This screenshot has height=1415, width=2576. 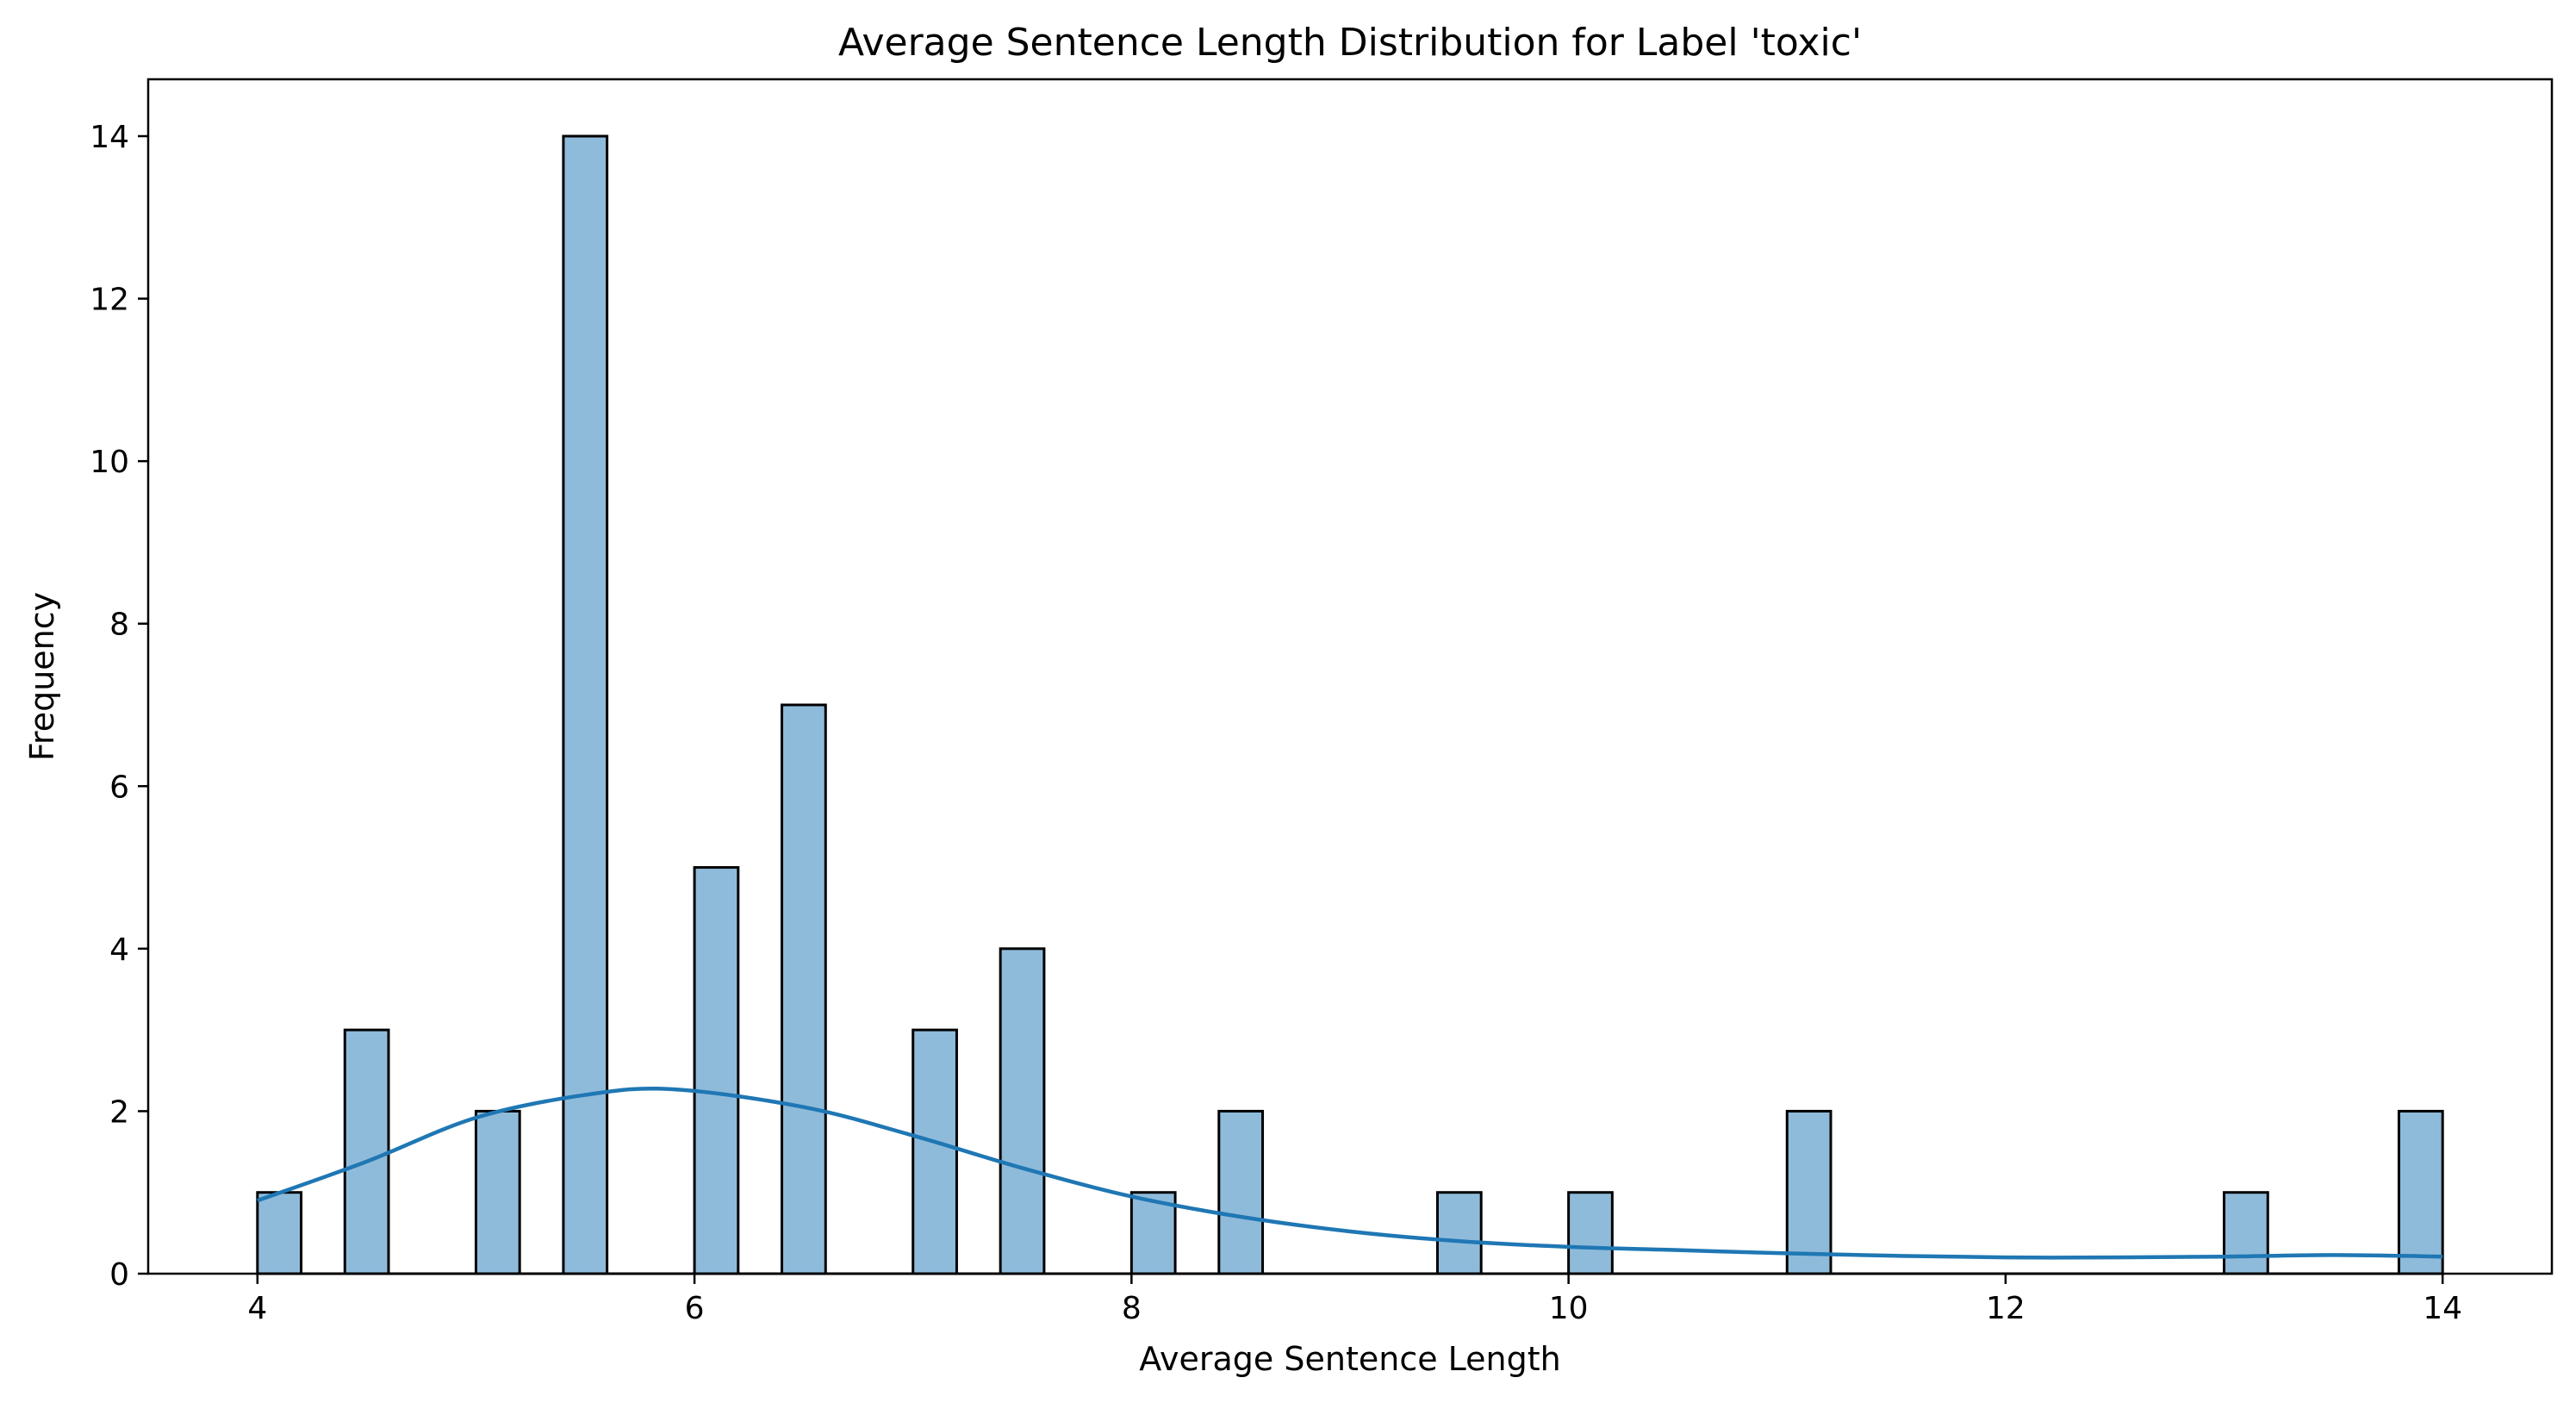 I want to click on x-tick-label: 14, so click(x=2443, y=1308).